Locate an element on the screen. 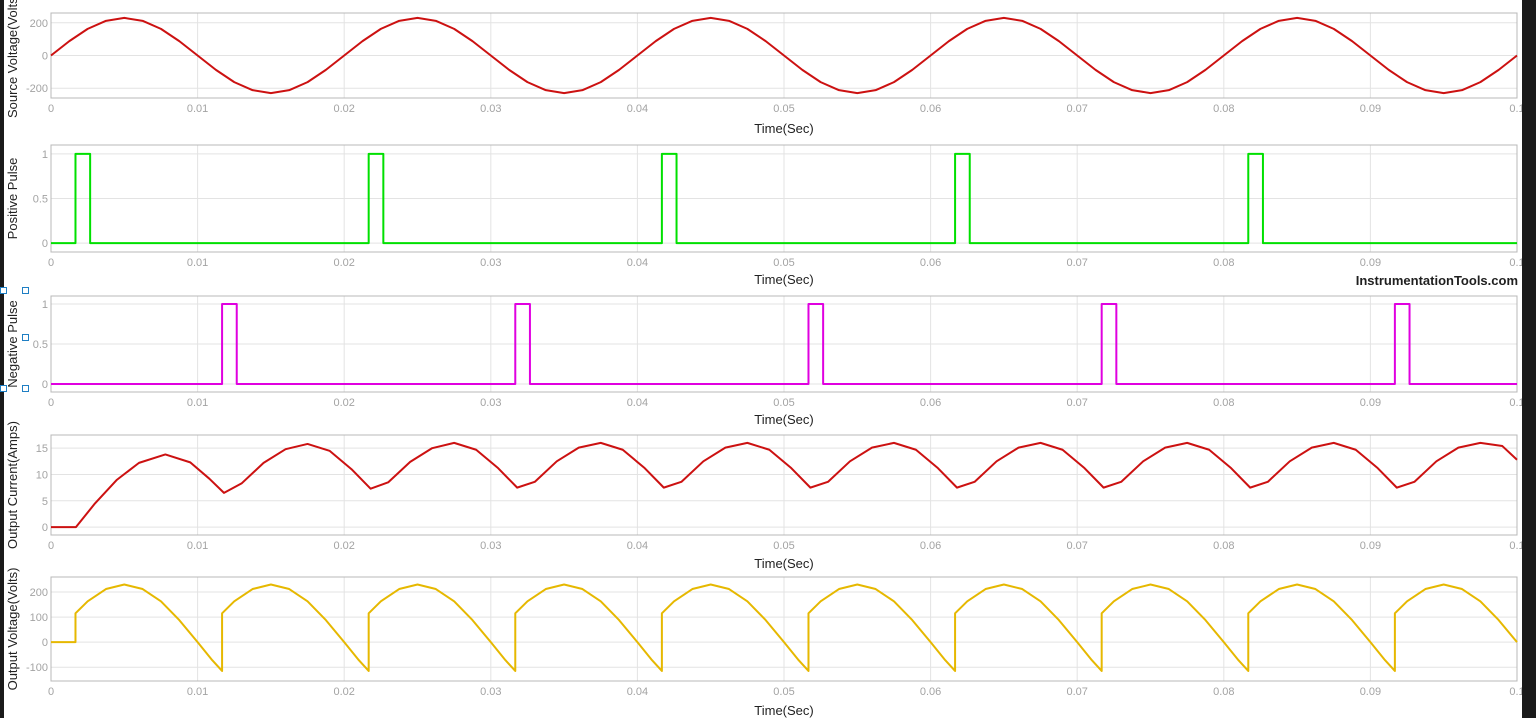 Image resolution: width=1536 pixels, height=718 pixels. y-axis-label: Positive Pulse is located at coordinates (12, 199).